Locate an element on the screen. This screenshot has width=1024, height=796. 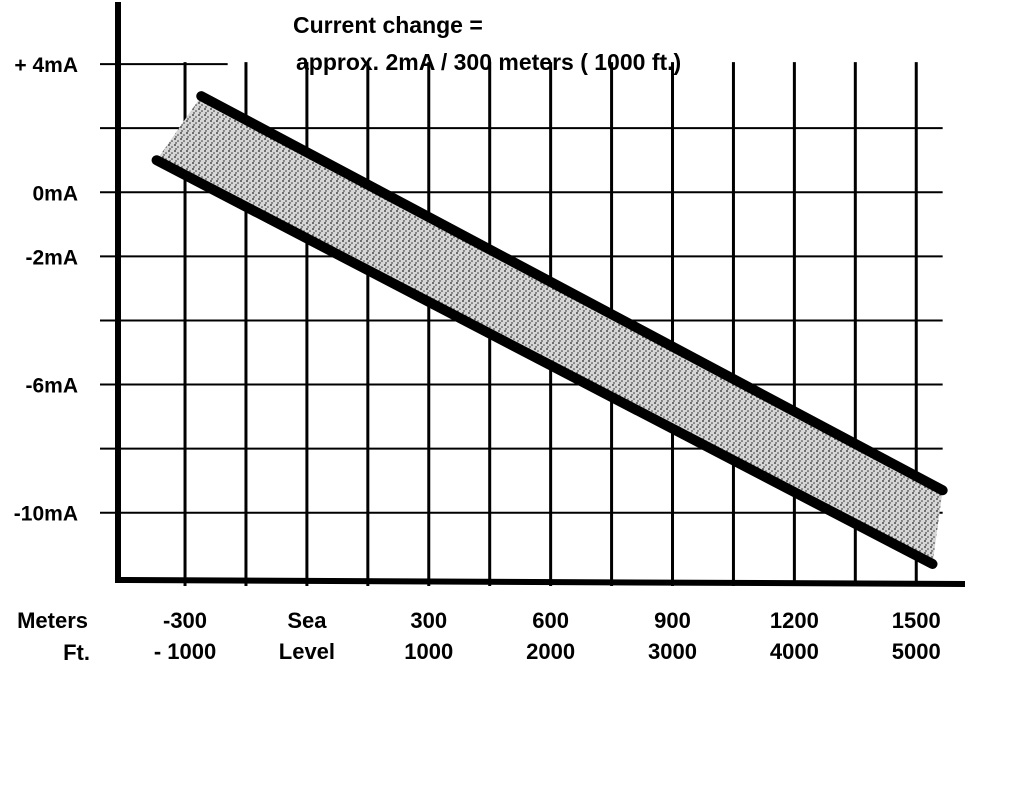
x-row-label-feet: Ft. is located at coordinates (76, 652).